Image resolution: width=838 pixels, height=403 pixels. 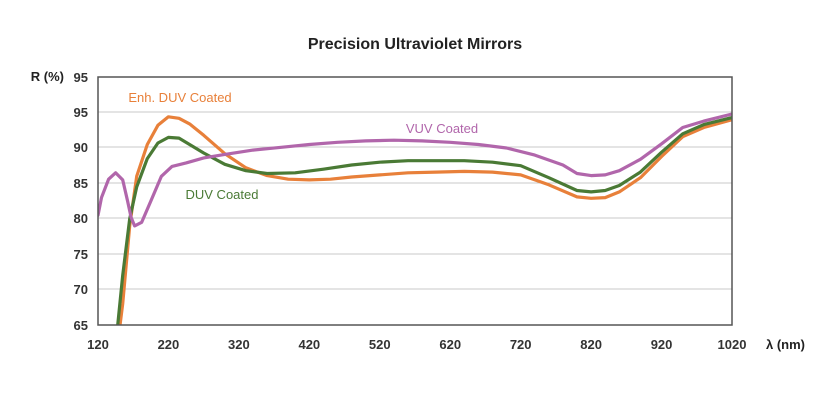 I want to click on x-tick-label: 420, so click(x=309, y=344).